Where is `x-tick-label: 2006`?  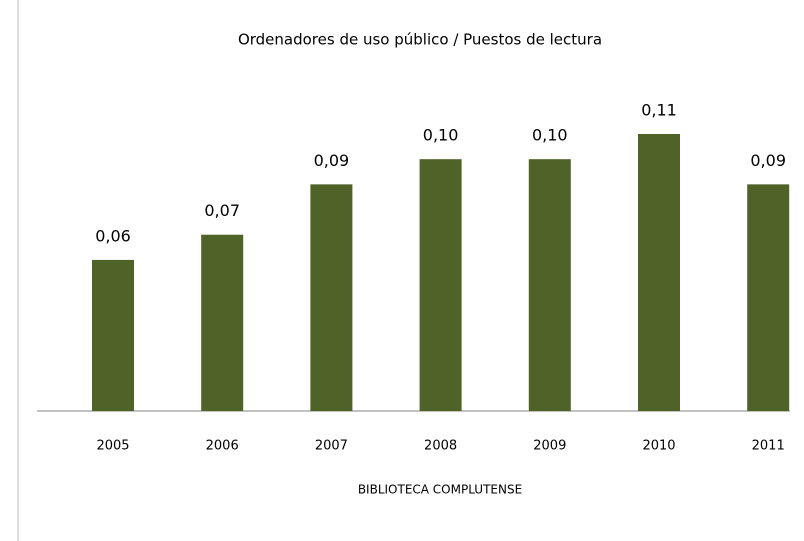 x-tick-label: 2006 is located at coordinates (222, 446).